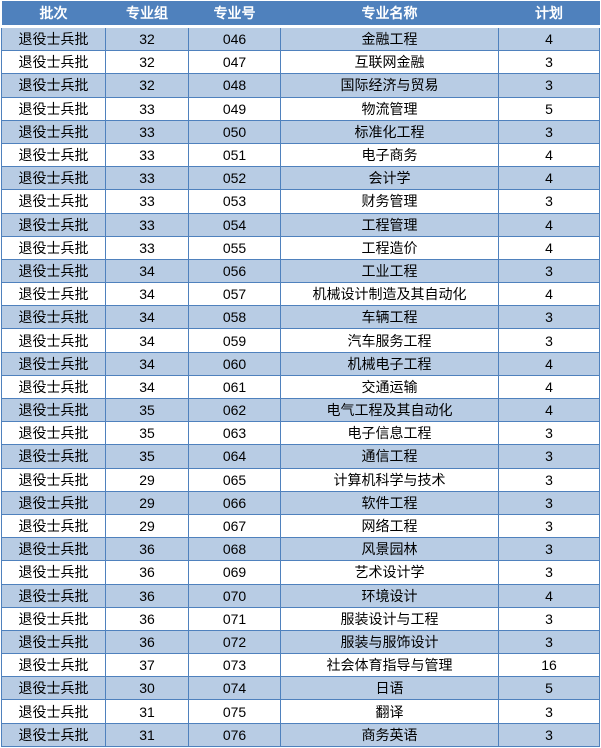 The height and width of the screenshot is (748, 601). Describe the element at coordinates (234, 479) in the screenshot. I see `code-cell: 065` at that location.